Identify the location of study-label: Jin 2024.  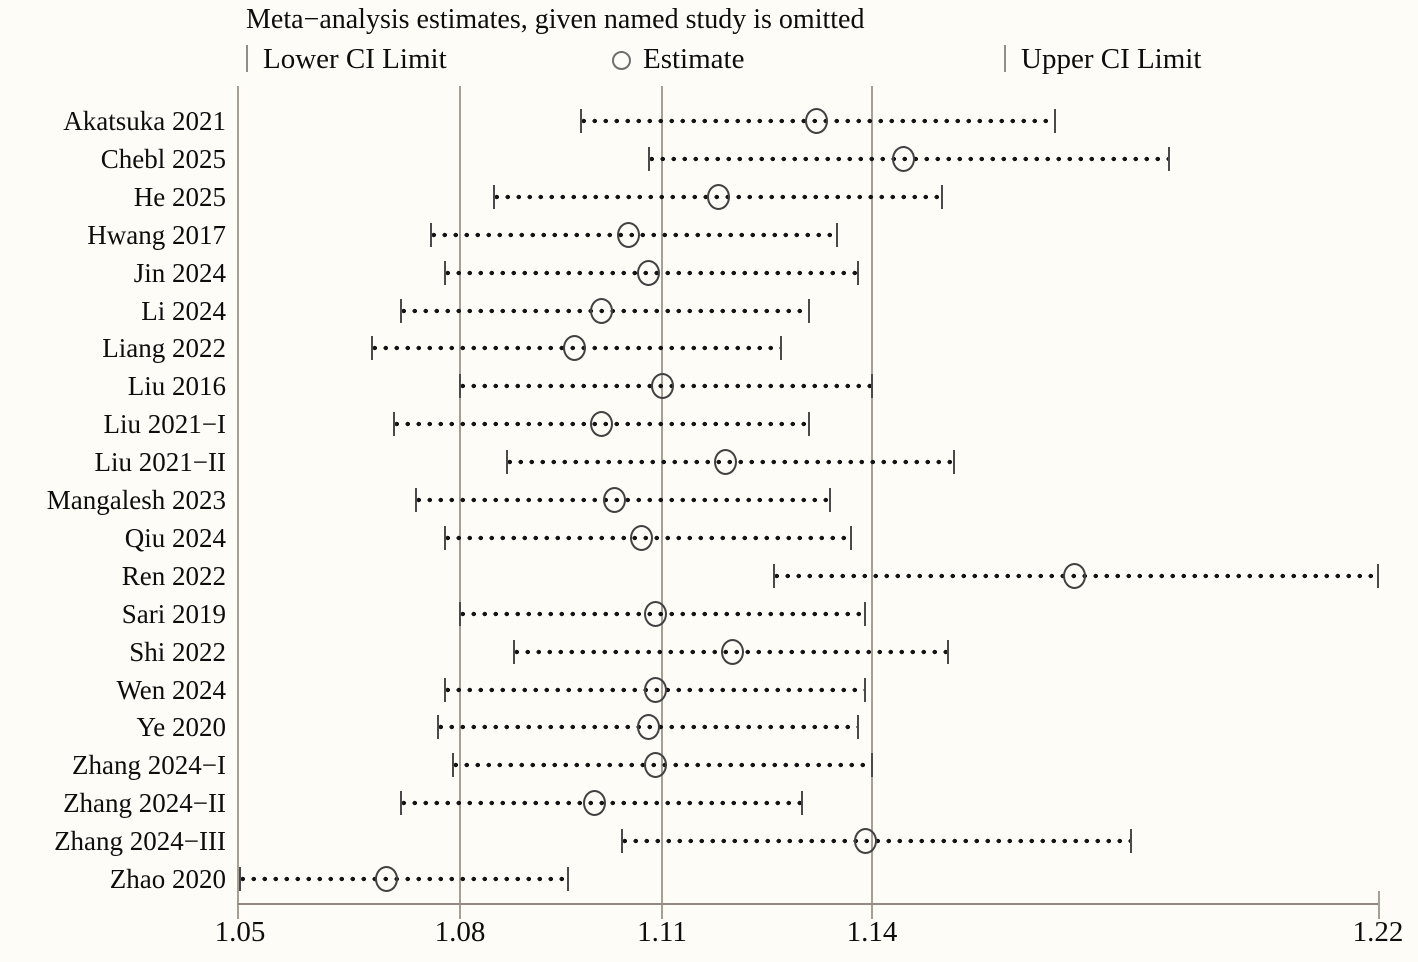
(179, 272).